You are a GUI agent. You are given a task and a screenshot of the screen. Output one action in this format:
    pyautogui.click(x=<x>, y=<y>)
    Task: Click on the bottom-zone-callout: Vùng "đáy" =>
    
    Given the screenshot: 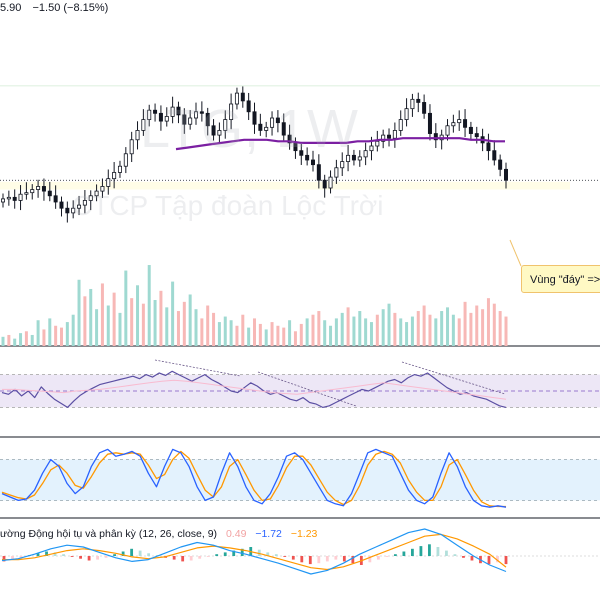 What is the action you would take?
    pyautogui.click(x=560, y=279)
    